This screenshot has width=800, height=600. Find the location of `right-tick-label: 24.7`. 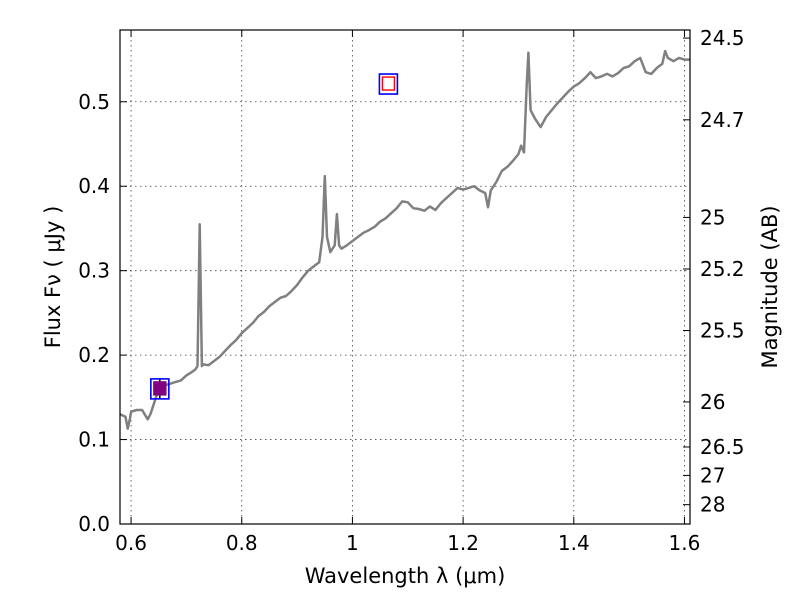

right-tick-label: 24.7 is located at coordinates (722, 120).